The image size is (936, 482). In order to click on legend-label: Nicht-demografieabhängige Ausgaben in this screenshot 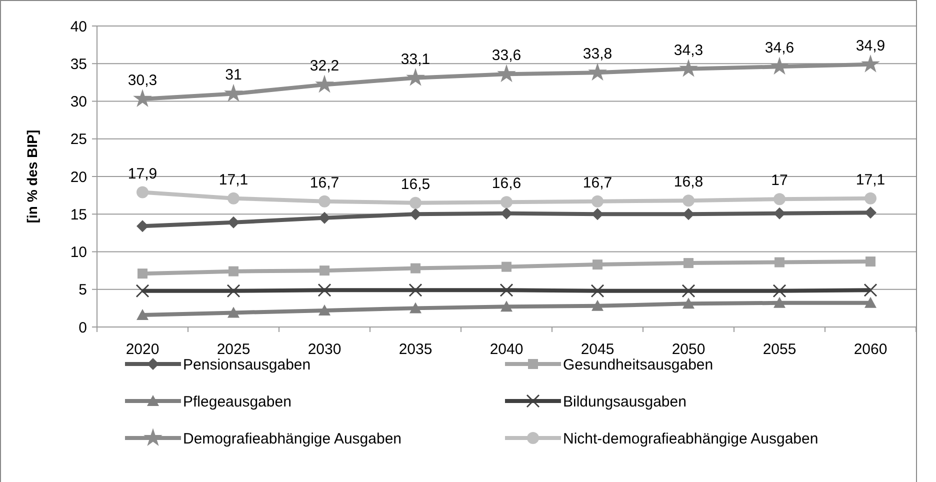, I will do `click(690, 439)`.